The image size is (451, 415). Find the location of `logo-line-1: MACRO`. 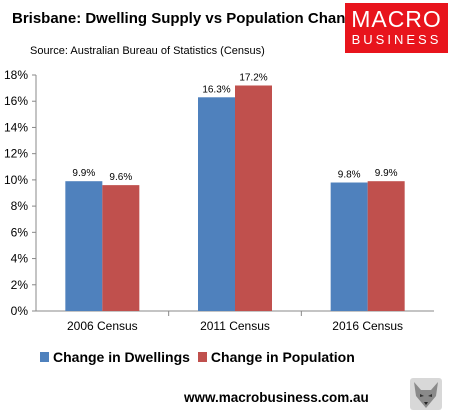

logo-line-1: MACRO is located at coordinates (396, 19).